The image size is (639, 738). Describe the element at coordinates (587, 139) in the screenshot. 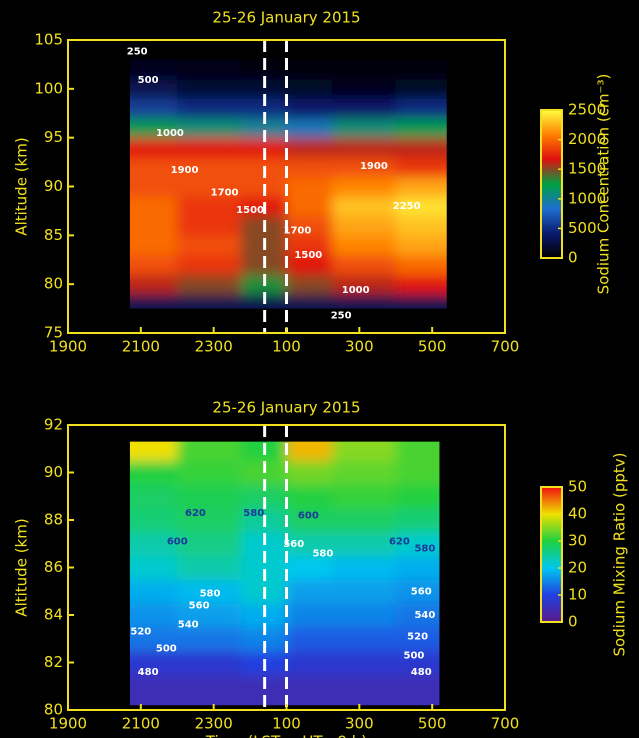

I see `colorbar-tick-label: 2000` at that location.